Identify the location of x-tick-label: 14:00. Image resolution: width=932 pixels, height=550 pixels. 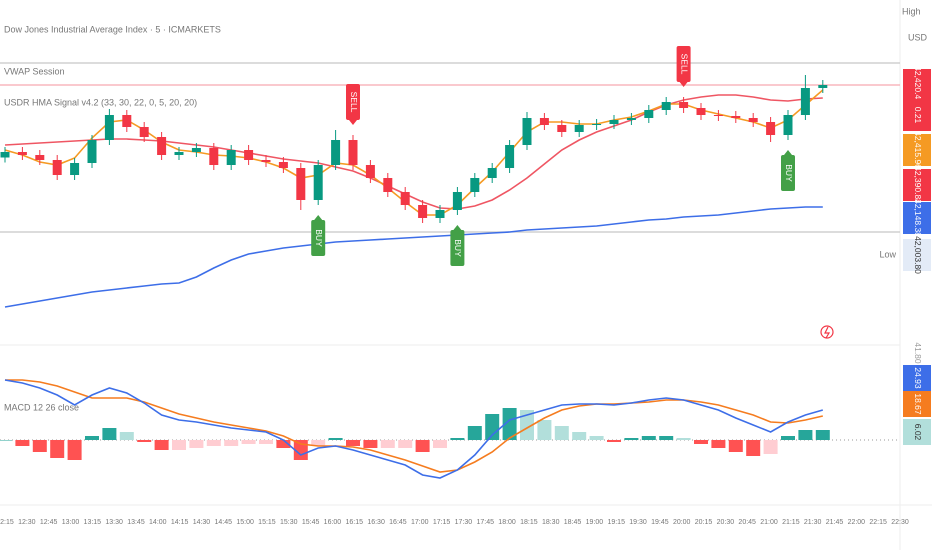
(158, 522).